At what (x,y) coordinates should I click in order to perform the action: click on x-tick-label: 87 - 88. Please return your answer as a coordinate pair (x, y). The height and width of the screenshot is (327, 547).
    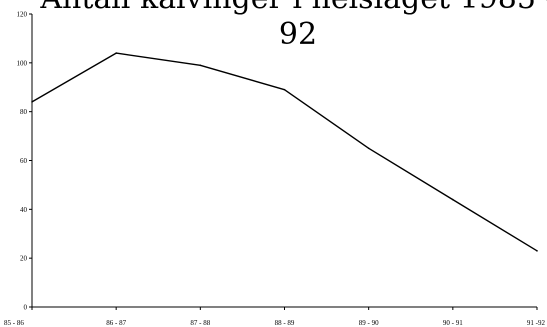
    Looking at the image, I should click on (200, 323).